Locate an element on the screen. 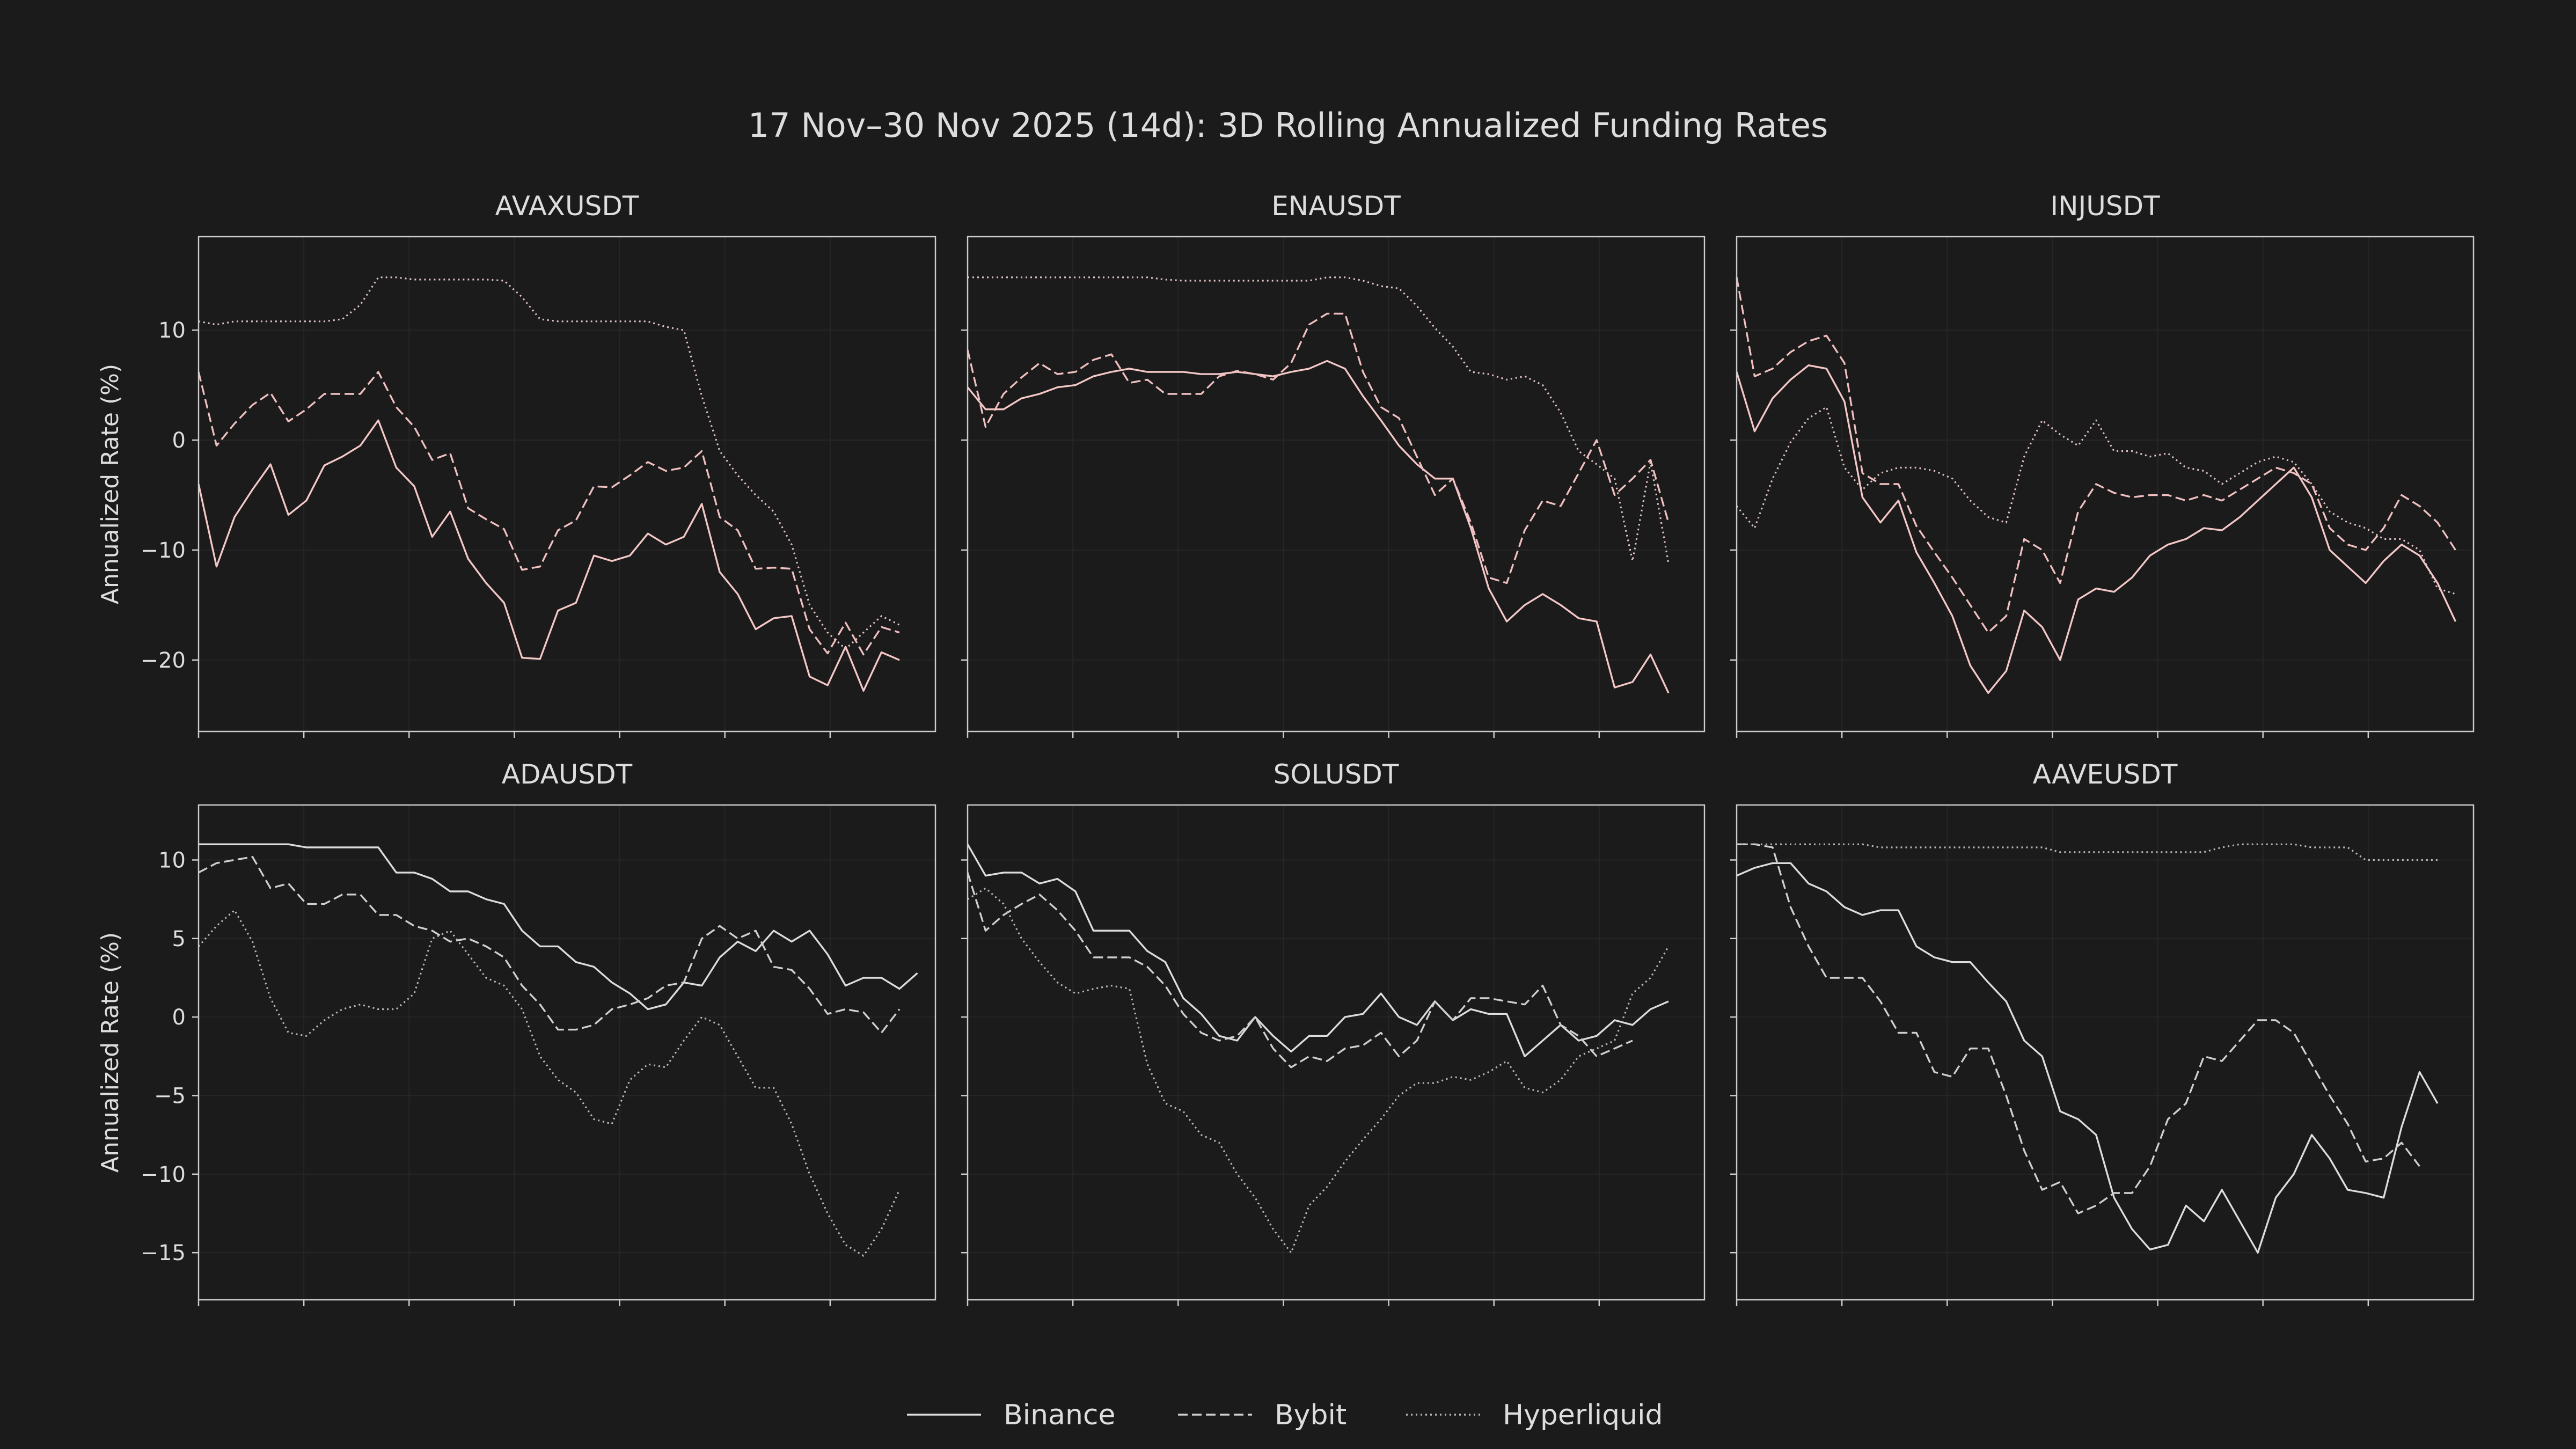  legend: Binance Bybit Hyperliquid is located at coordinates (1285, 1415).